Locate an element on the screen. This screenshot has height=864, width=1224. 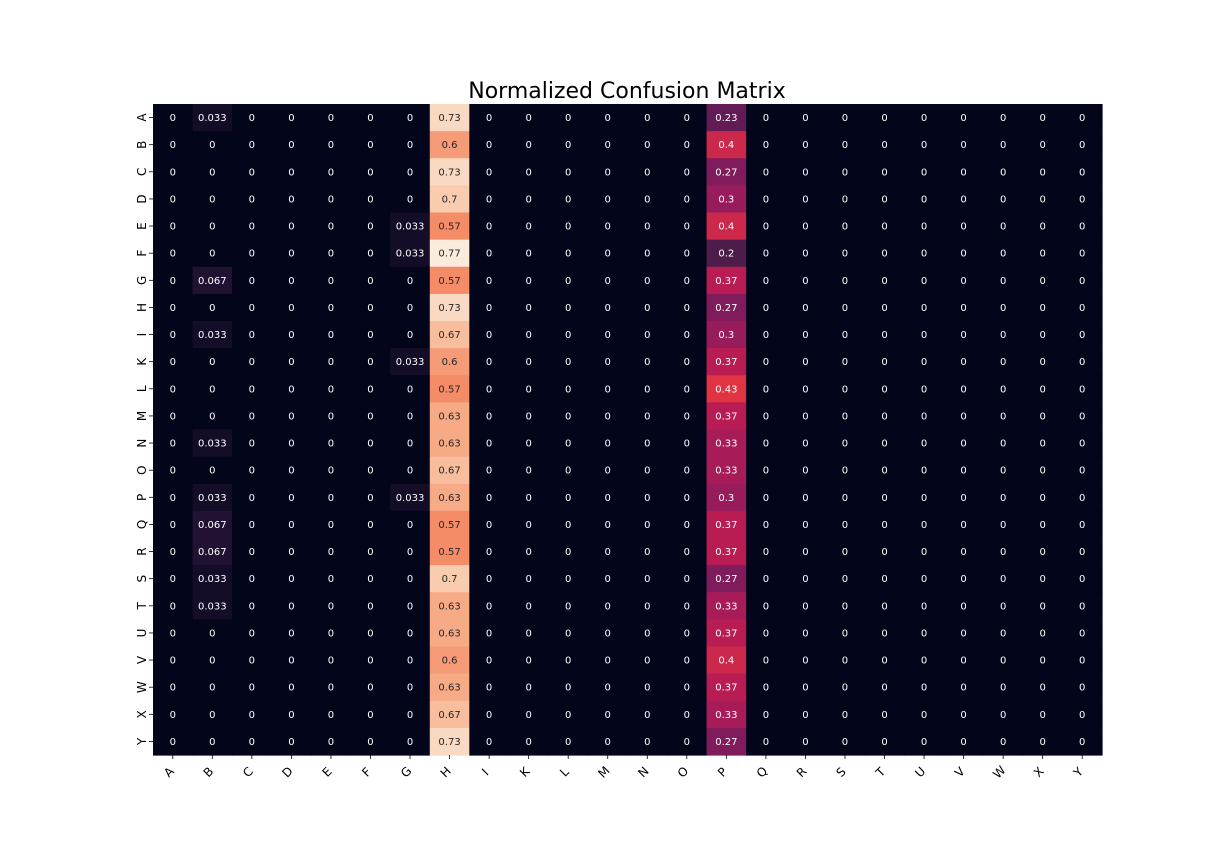
x-tick-label: M is located at coordinates (603, 772).